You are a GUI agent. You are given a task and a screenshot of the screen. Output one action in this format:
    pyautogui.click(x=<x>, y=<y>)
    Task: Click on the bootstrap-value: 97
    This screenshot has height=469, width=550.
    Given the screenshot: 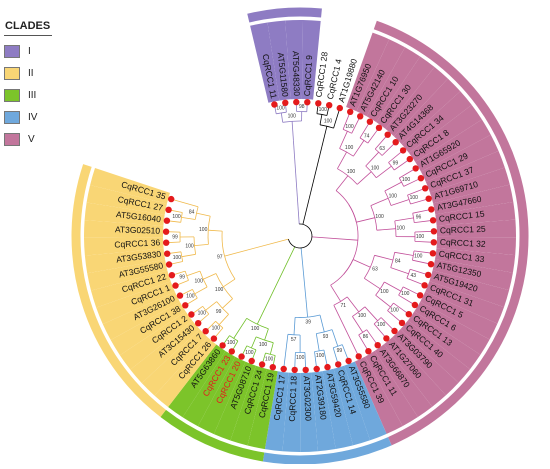 What is the action you would take?
    pyautogui.click(x=220, y=258)
    